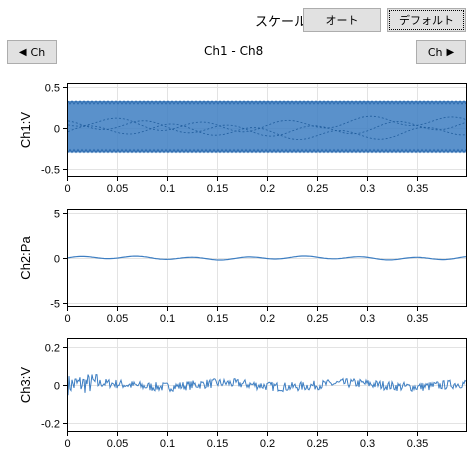  Describe the element at coordinates (57, 215) in the screenshot. I see `y-tick-label: 5` at that location.